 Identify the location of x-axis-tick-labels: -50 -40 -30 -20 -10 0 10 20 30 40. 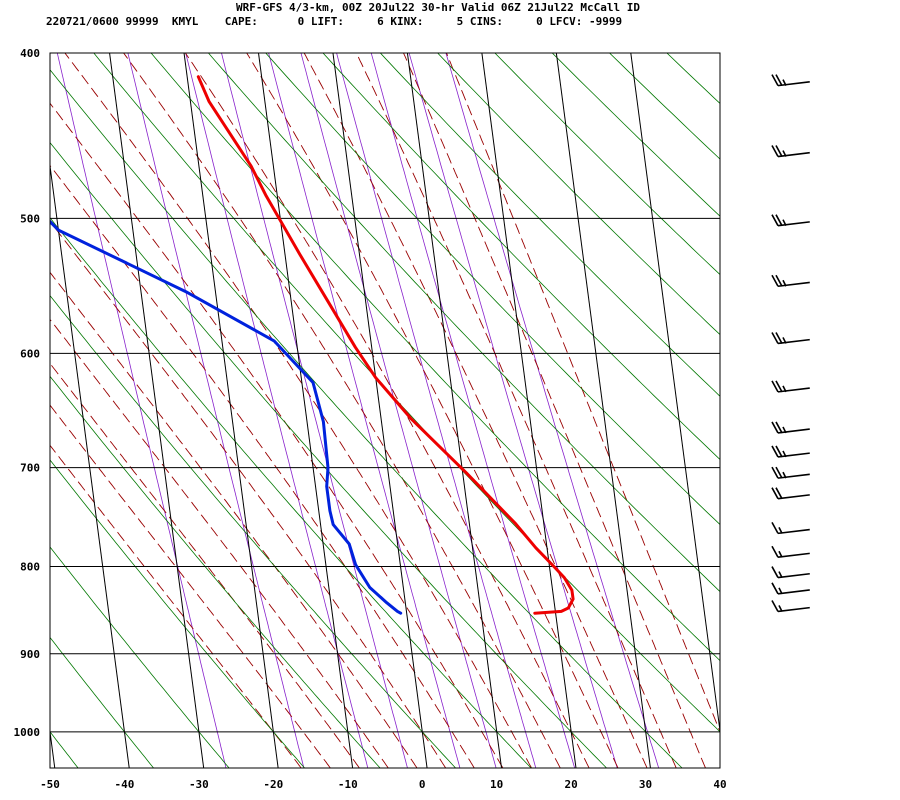
(383, 784).